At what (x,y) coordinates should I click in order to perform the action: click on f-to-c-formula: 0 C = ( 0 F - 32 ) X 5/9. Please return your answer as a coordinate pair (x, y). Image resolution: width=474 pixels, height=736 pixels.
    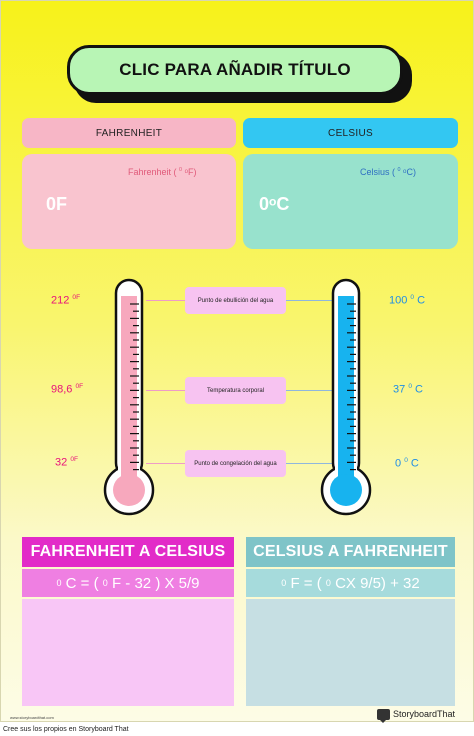
    Looking at the image, I should click on (128, 583).